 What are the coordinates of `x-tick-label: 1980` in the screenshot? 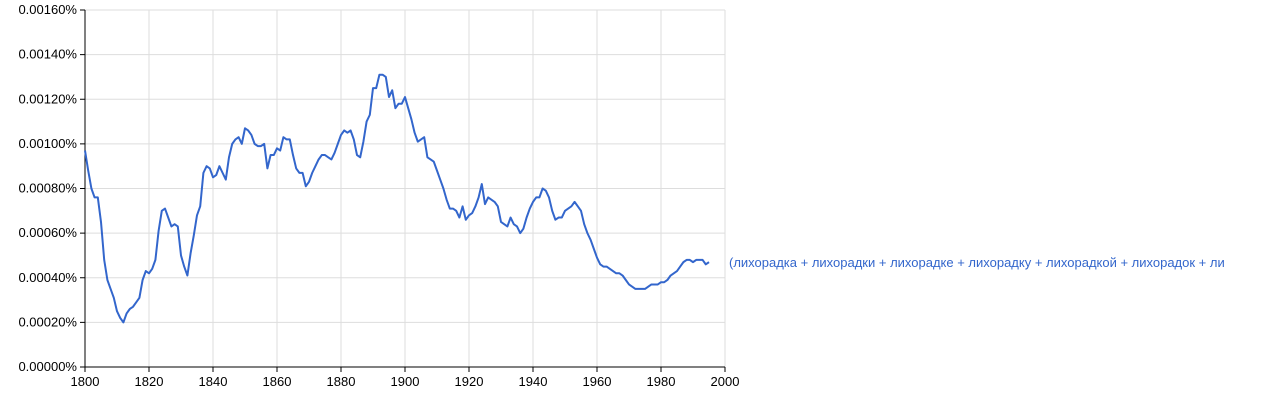 It's located at (661, 381).